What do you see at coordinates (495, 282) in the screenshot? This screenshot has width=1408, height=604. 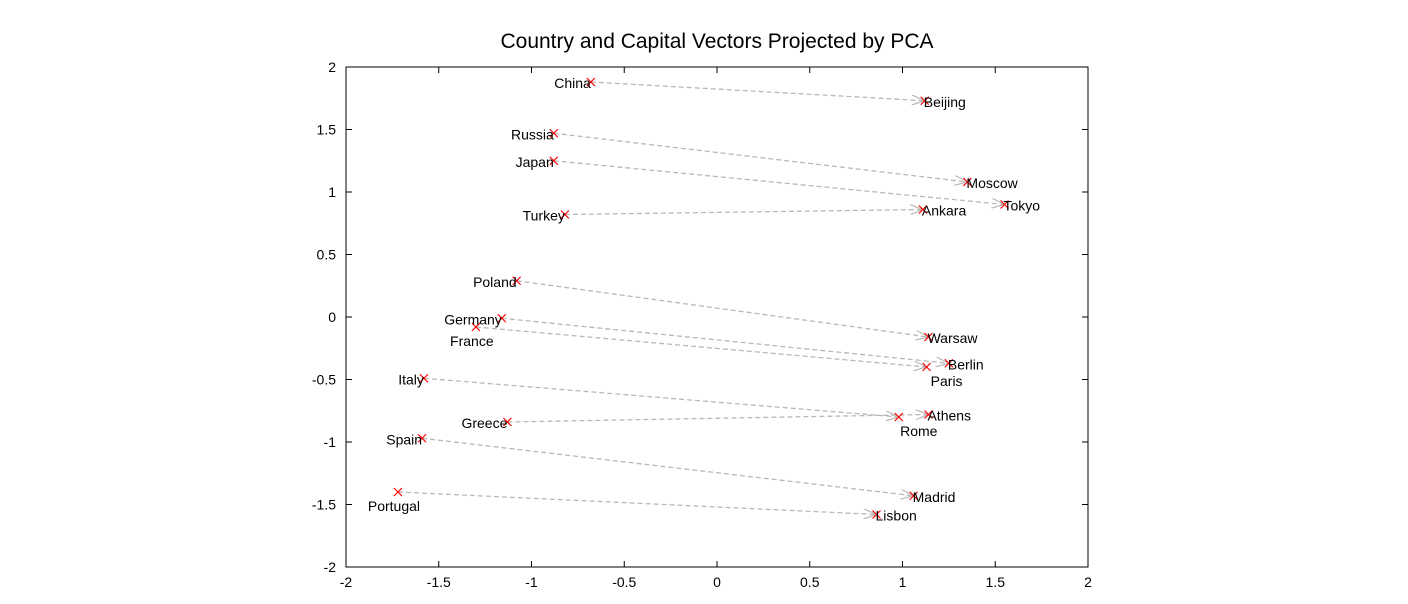 I see `country-label: Poland` at bounding box center [495, 282].